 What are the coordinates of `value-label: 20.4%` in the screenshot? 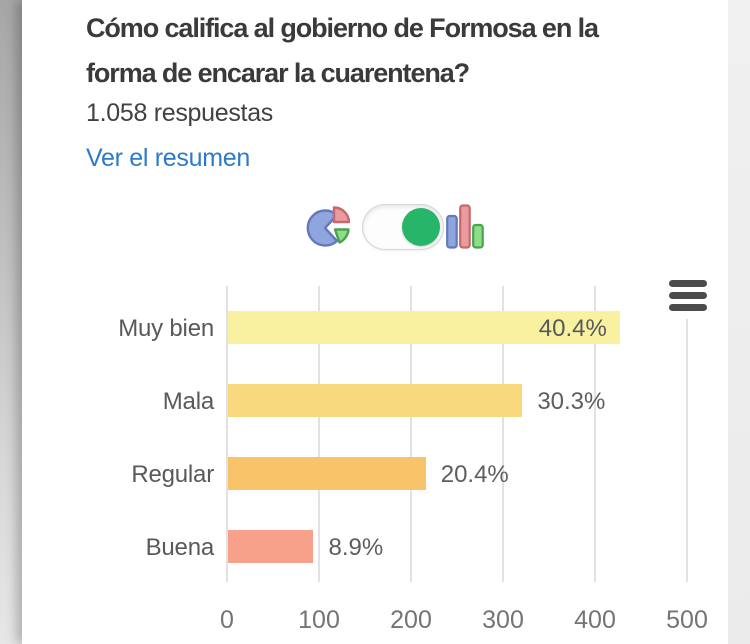 It's located at (474, 474).